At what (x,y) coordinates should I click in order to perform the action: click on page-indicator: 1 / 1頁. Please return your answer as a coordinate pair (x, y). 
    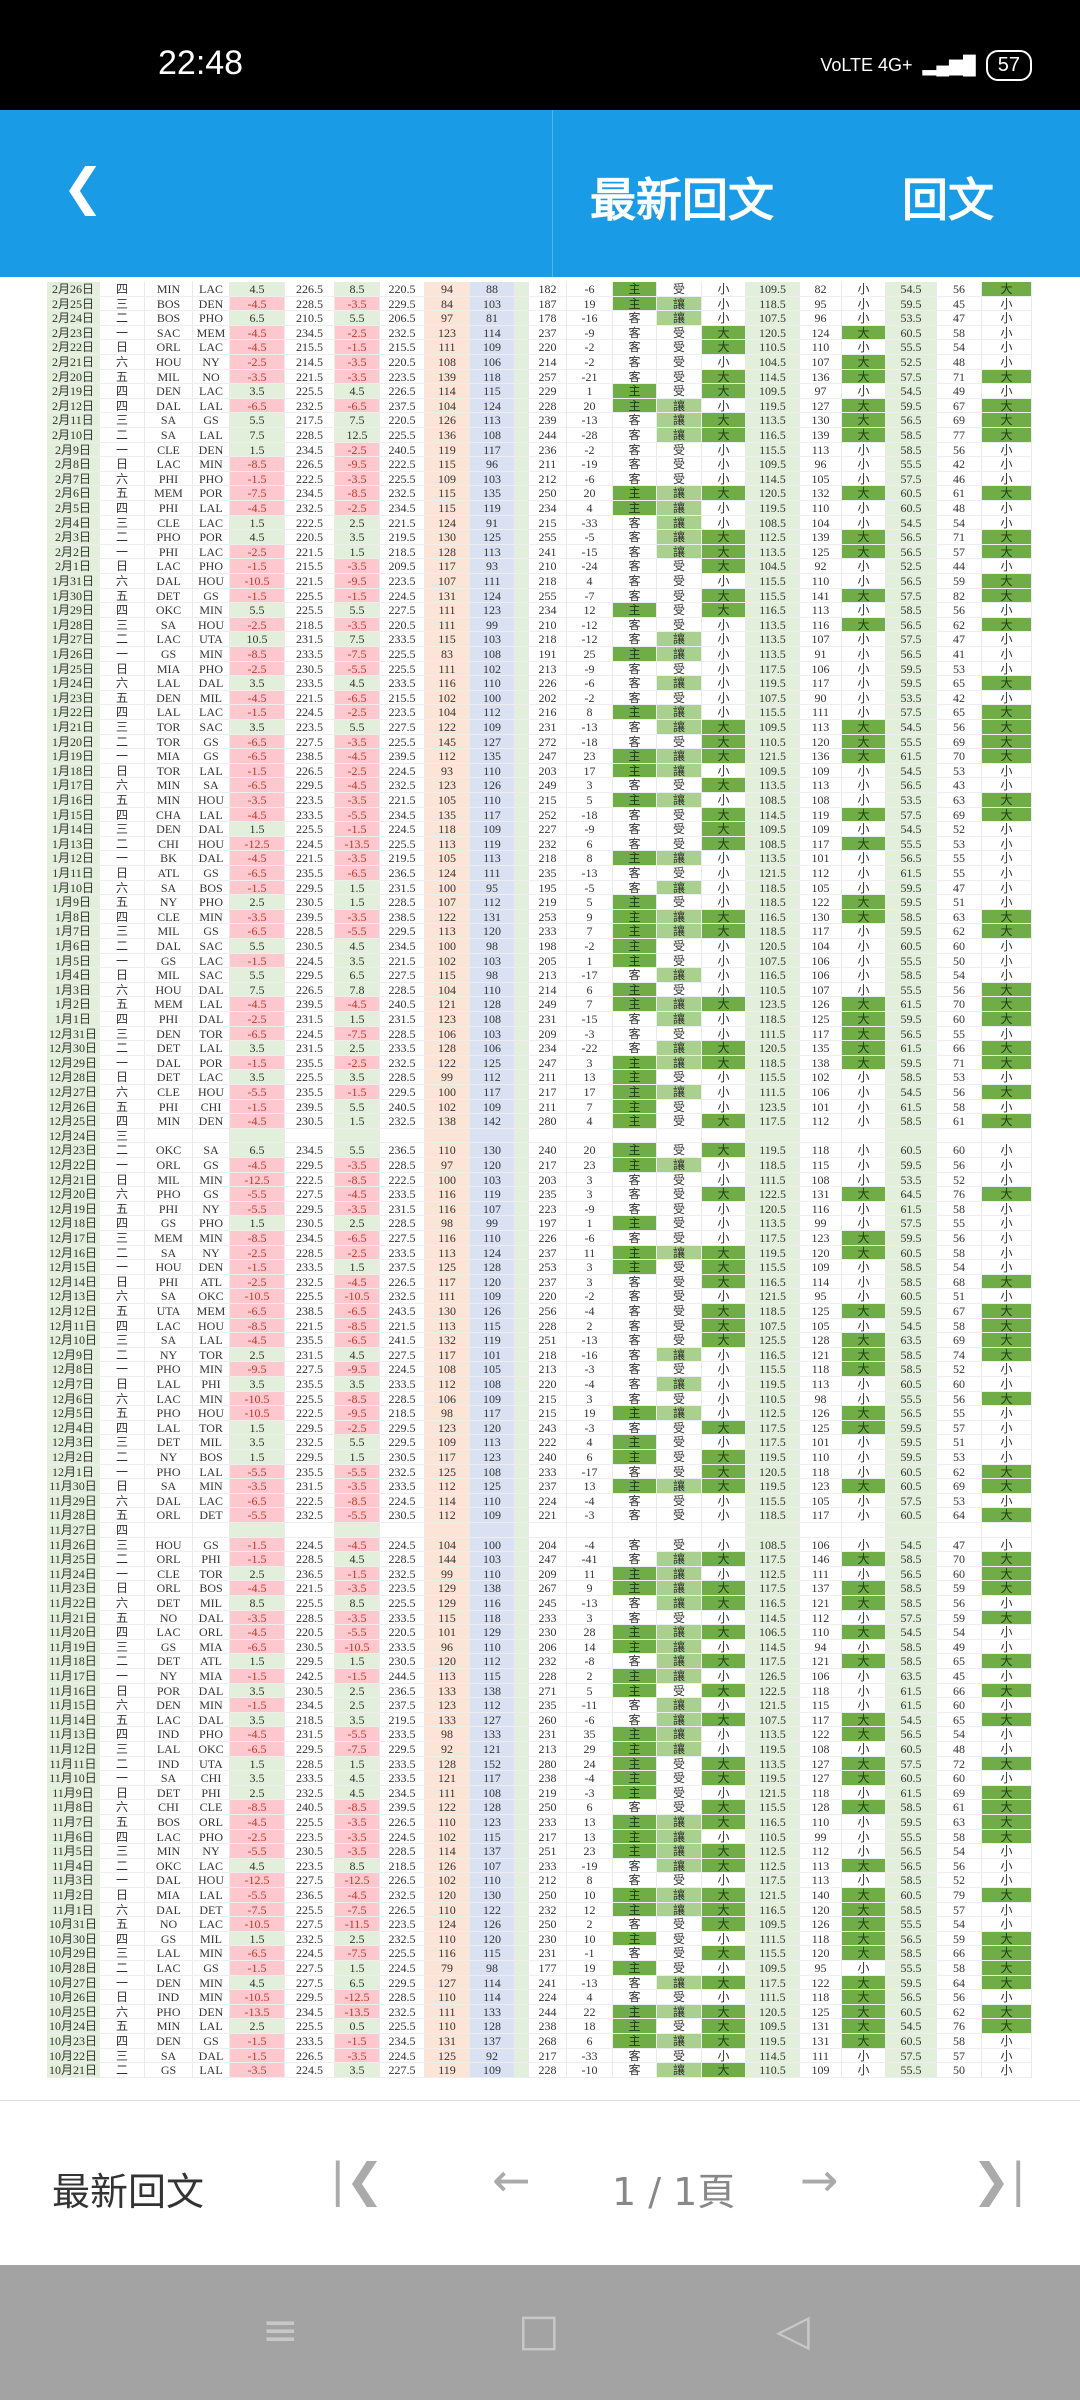
    Looking at the image, I should click on (674, 2192).